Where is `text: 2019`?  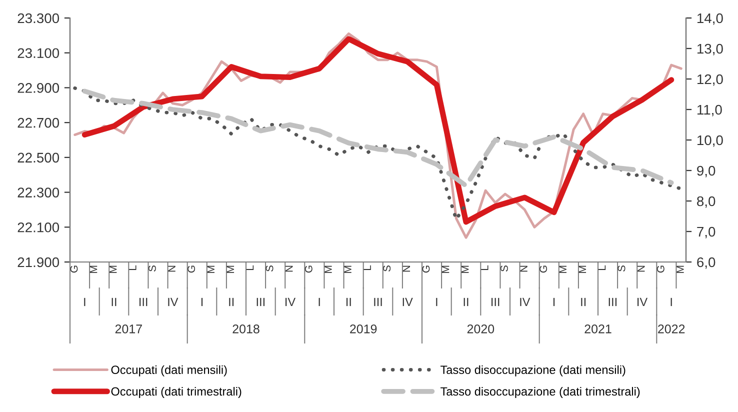
text: 2019 is located at coordinates (363, 329).